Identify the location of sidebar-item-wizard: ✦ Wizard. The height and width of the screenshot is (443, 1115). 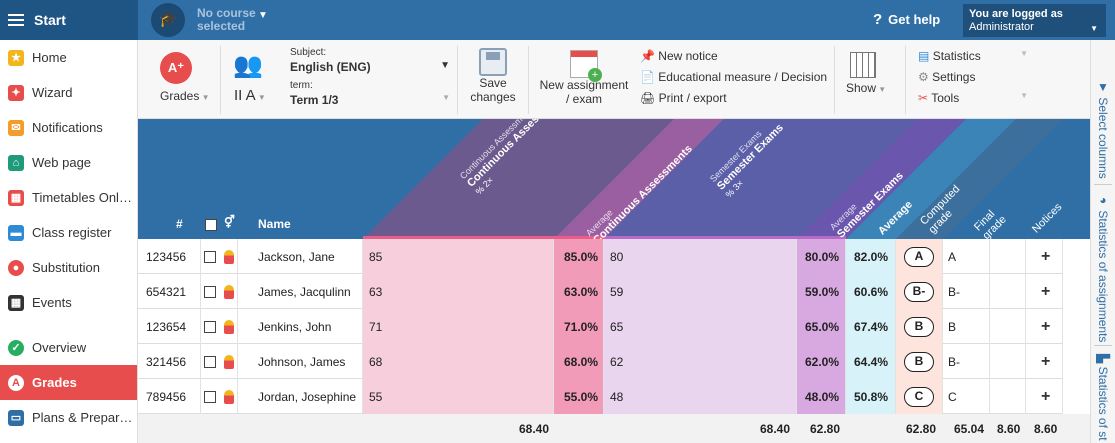
(68, 92).